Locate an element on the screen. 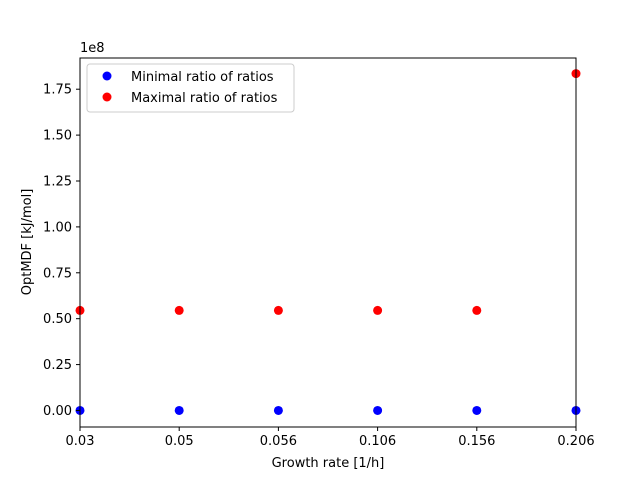  x-tick-label-2: 0.056 is located at coordinates (278, 441).